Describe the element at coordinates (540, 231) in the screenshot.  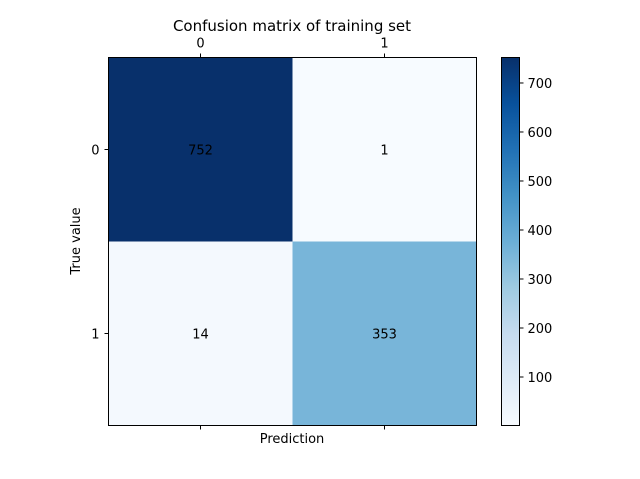
I see `colorbar-tick-label: 400` at that location.